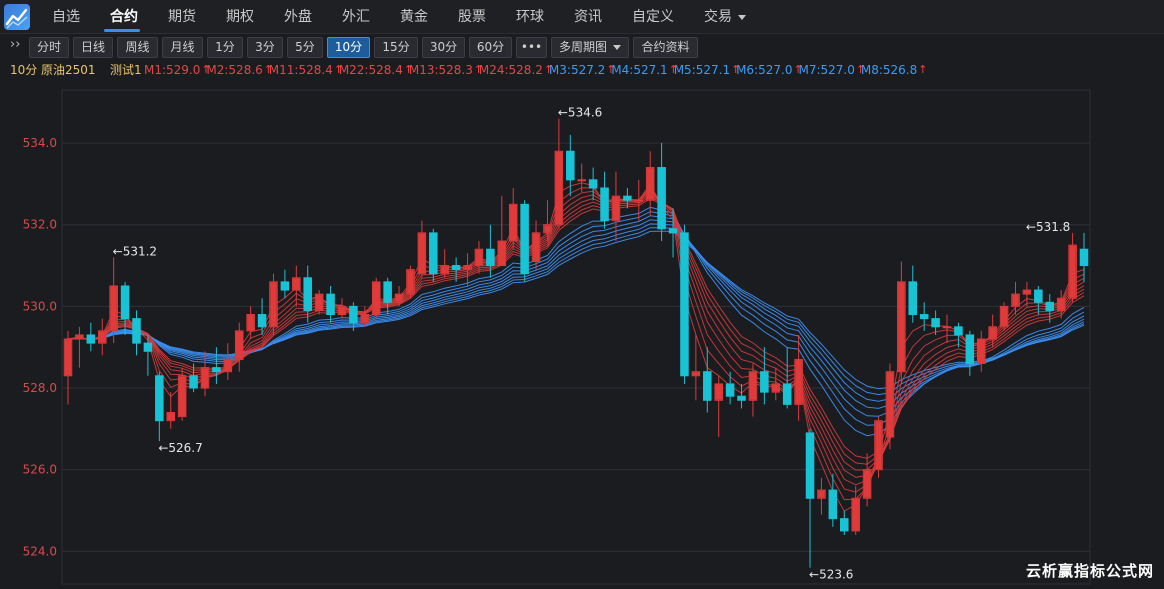  What do you see at coordinates (376, 70) in the screenshot?
I see `ma-value-red: M22:528.4 ↑` at bounding box center [376, 70].